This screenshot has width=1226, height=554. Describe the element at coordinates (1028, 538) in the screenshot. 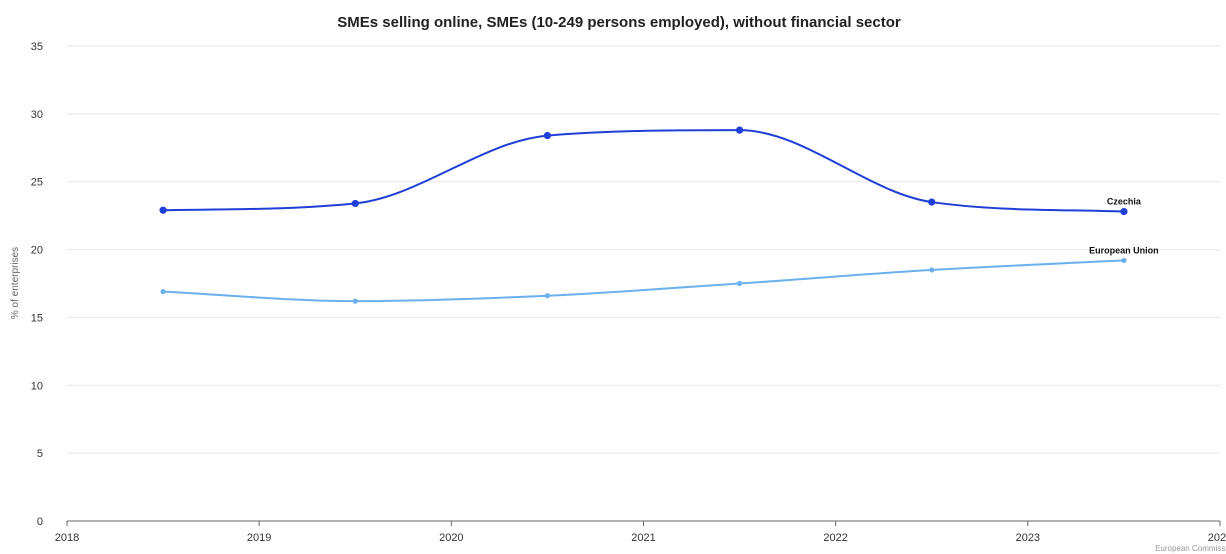

I see `x-tick-label: 2023` at that location.